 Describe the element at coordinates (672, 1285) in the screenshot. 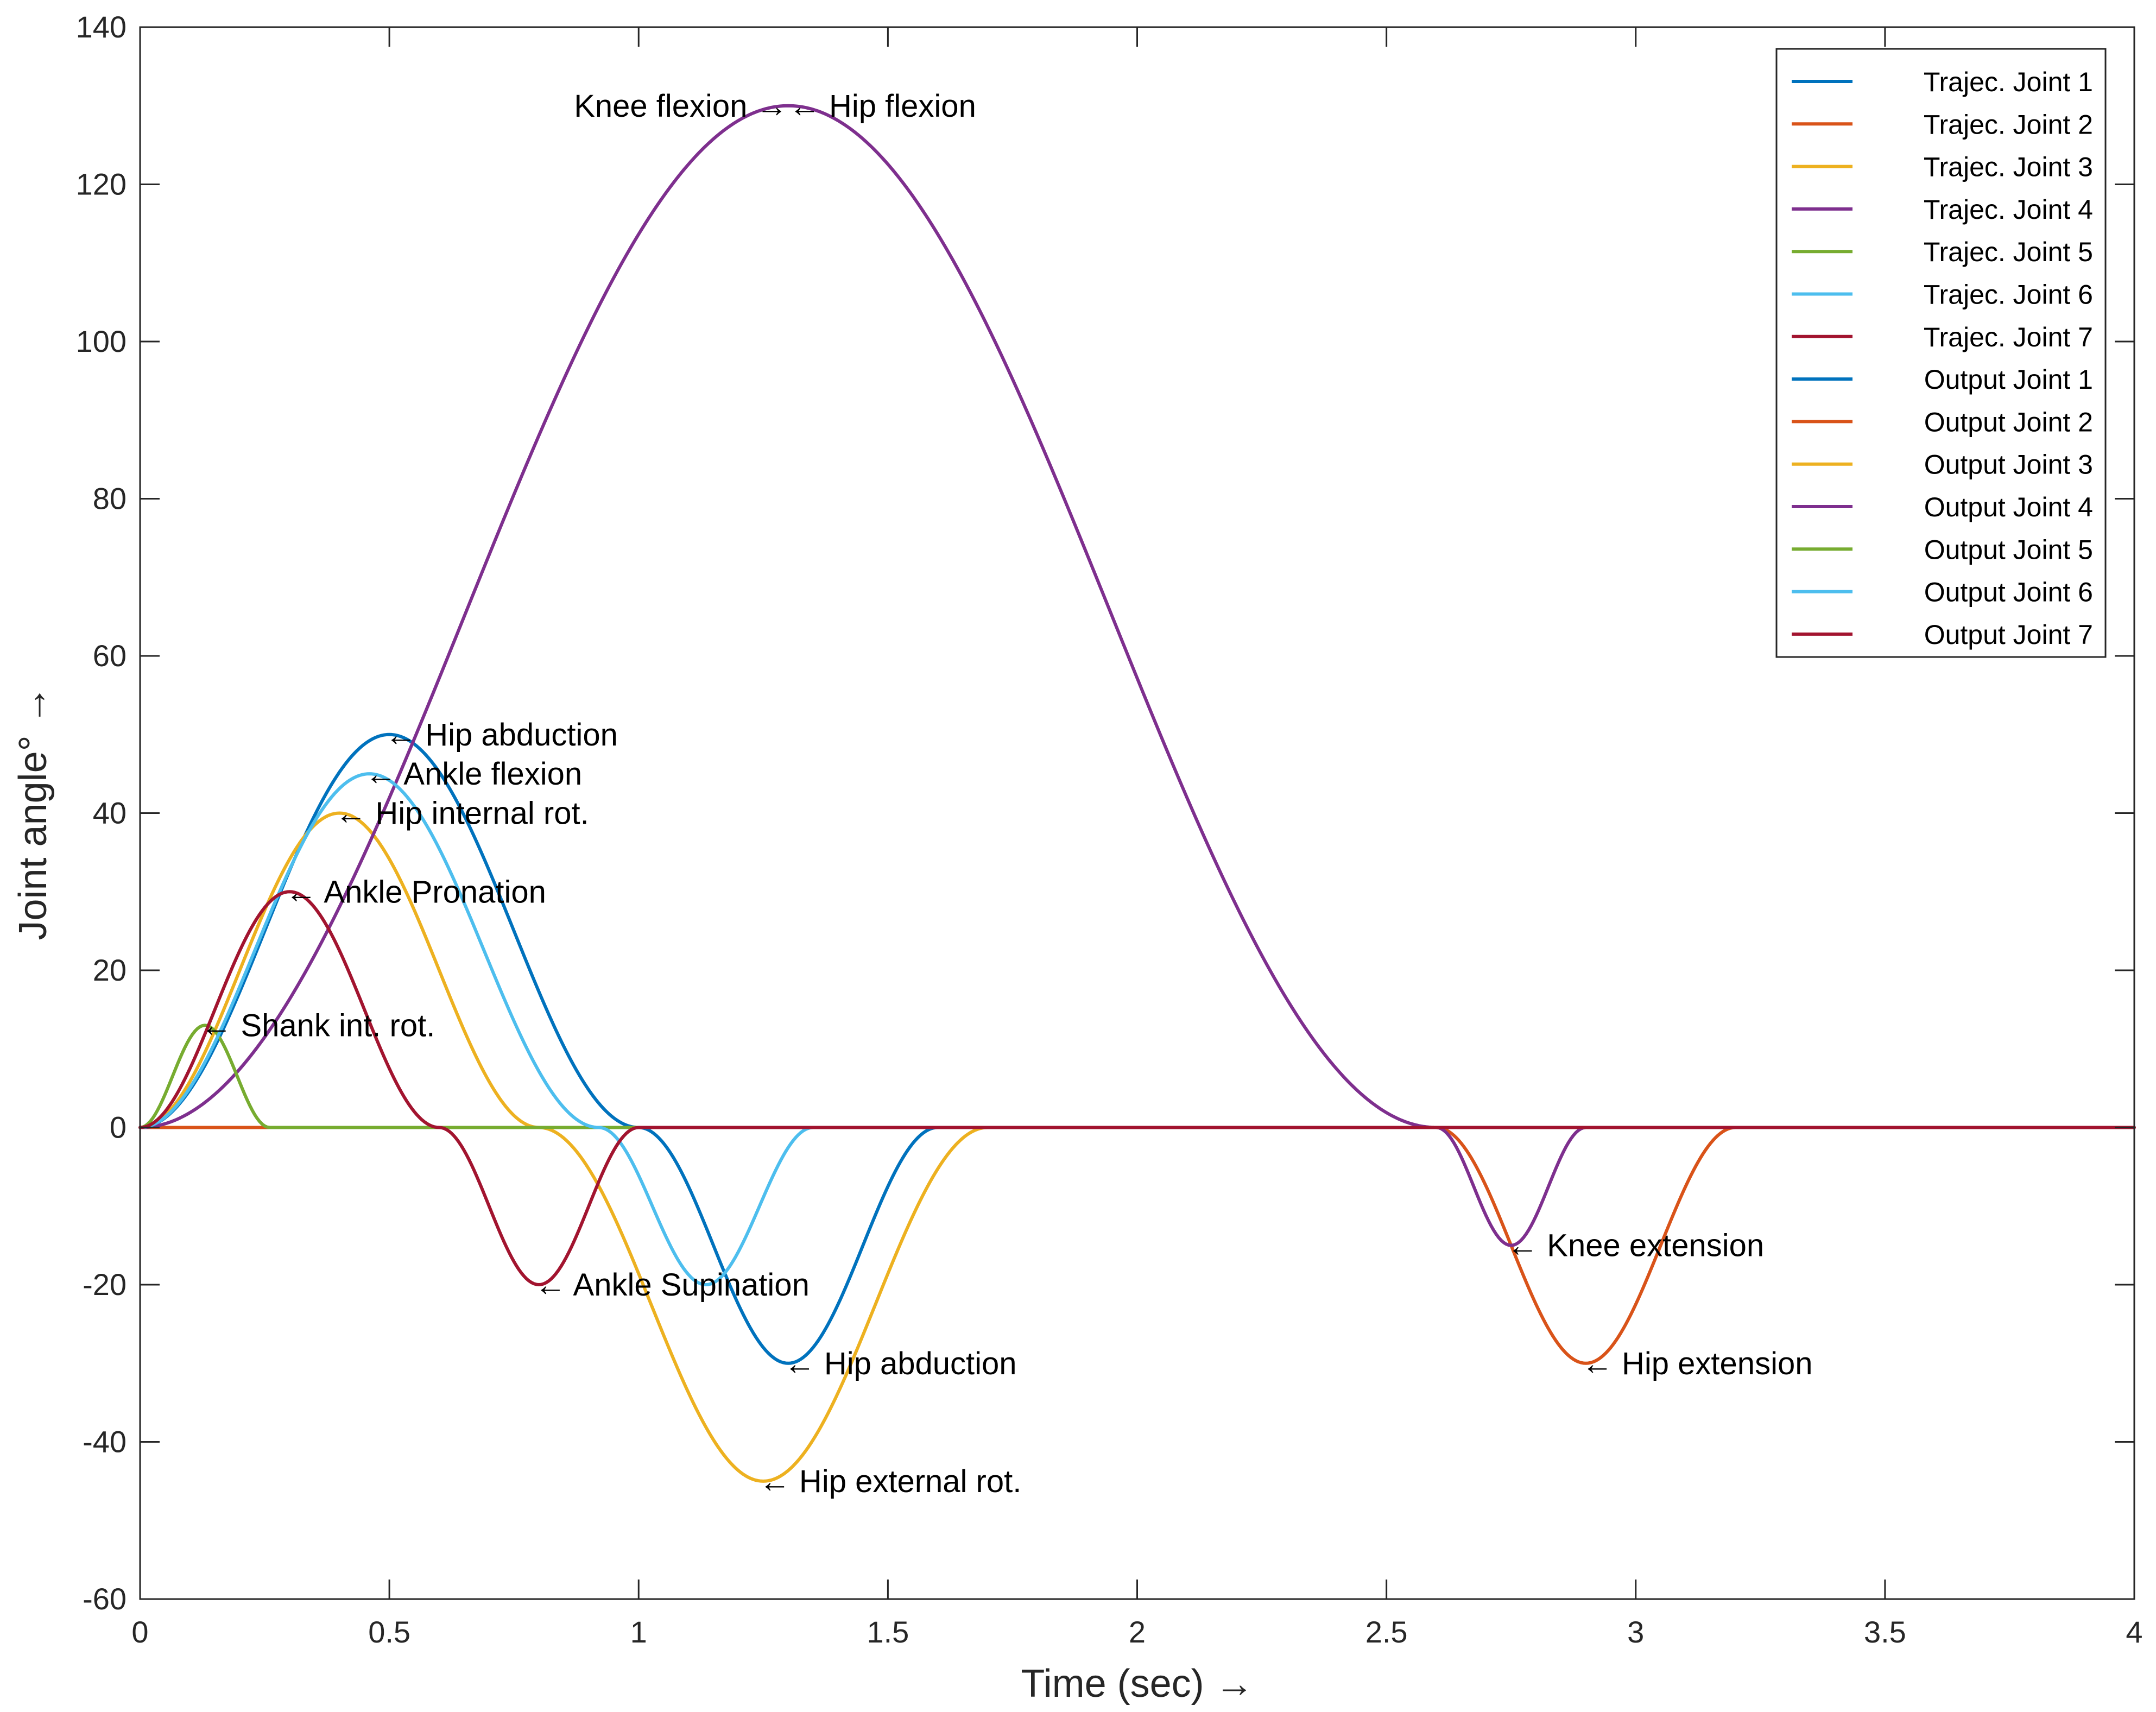

I see `annotation-label: ← Ankle Supination` at that location.